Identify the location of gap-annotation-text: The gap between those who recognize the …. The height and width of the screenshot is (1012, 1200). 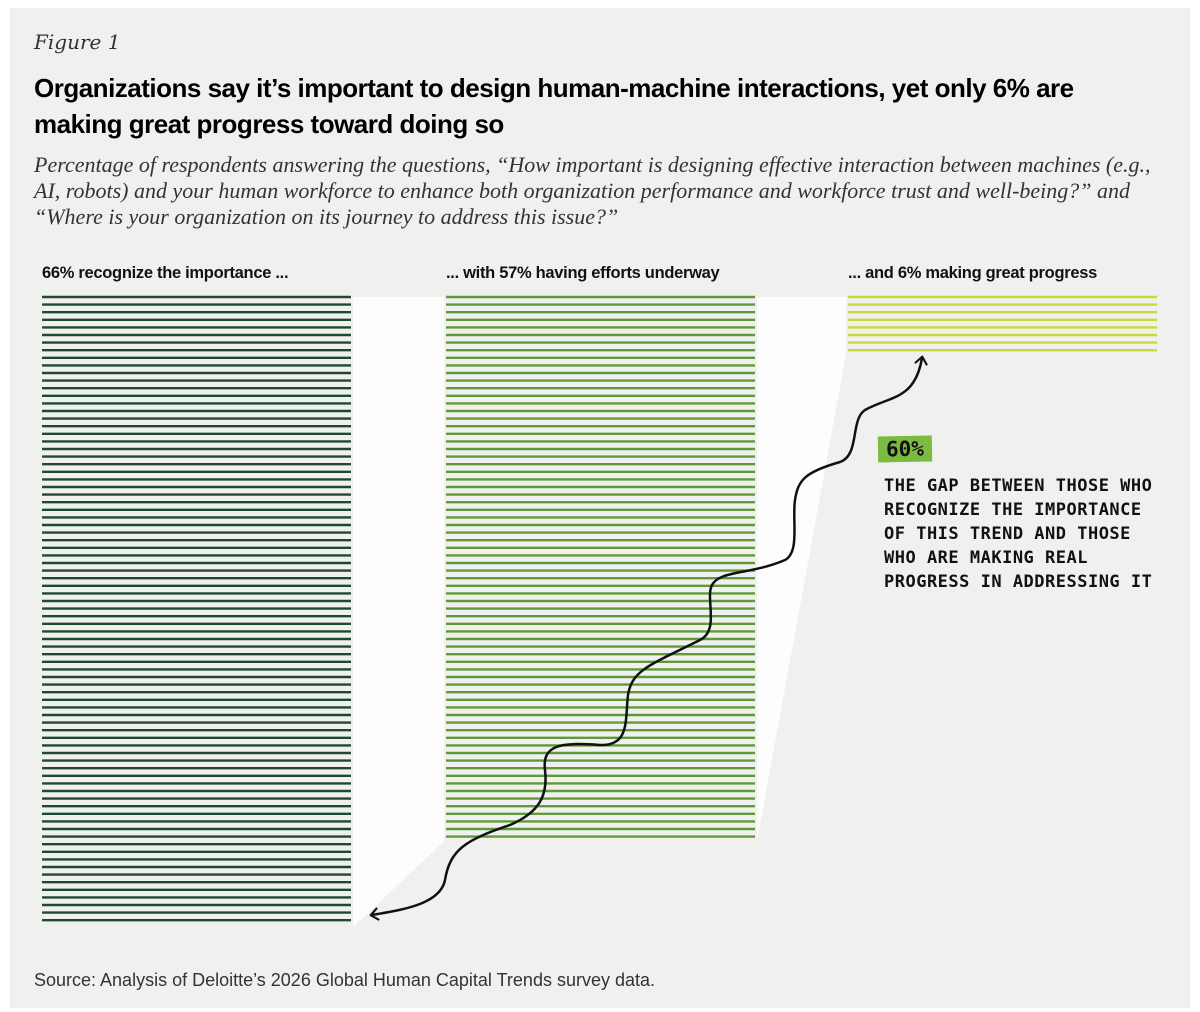
(1018, 534).